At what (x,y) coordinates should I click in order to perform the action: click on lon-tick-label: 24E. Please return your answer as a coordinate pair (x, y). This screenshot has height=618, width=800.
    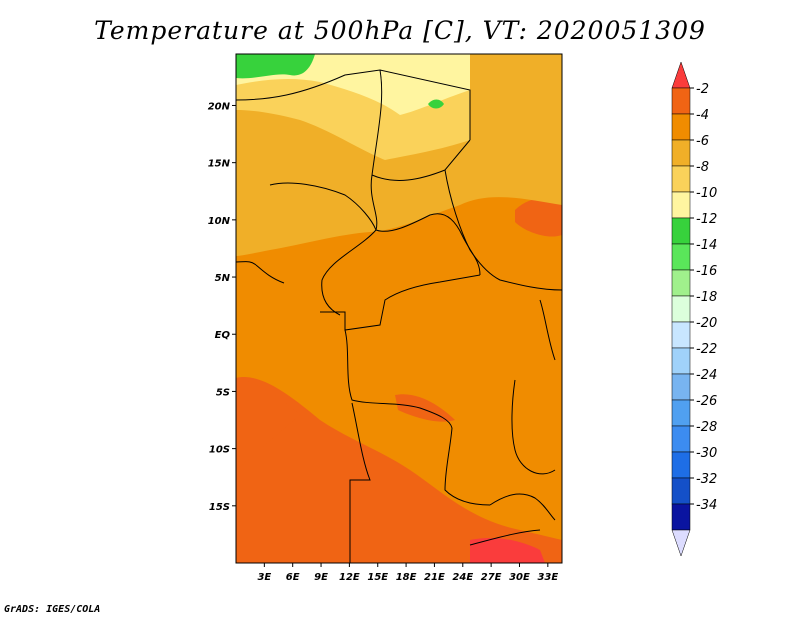
    Looking at the image, I should click on (462, 577).